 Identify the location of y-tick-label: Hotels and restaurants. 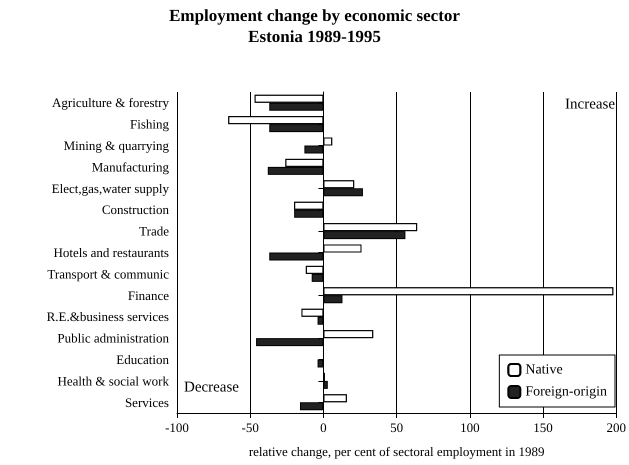
(111, 252).